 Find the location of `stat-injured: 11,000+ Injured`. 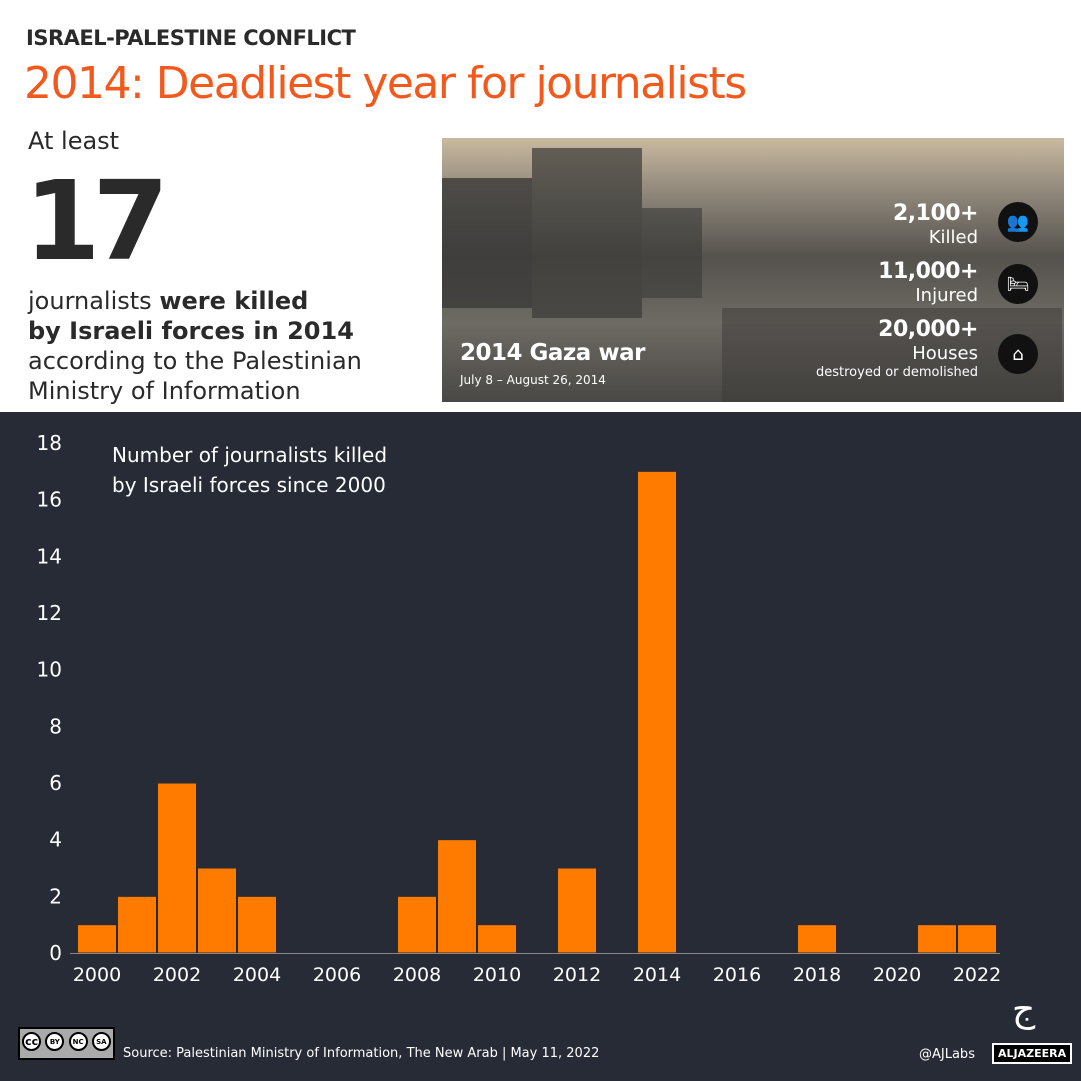

stat-injured: 11,000+ Injured is located at coordinates (928, 282).